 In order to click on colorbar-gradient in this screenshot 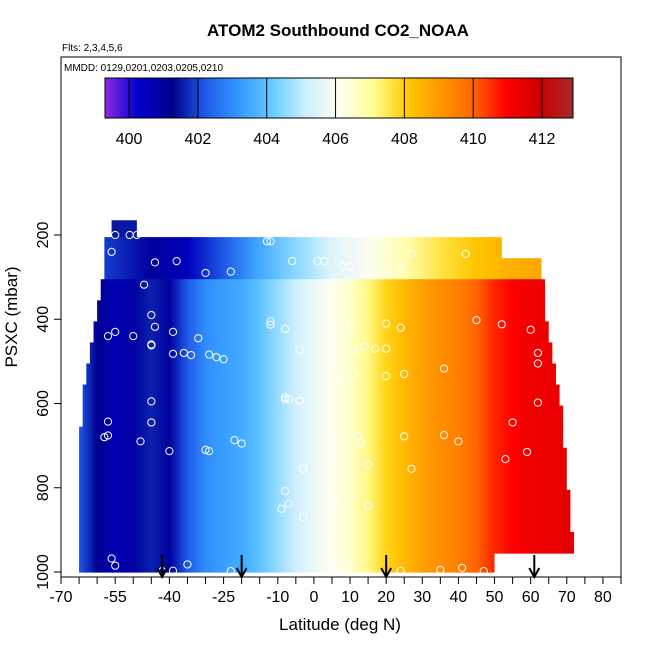, I will do `click(339, 98)`.